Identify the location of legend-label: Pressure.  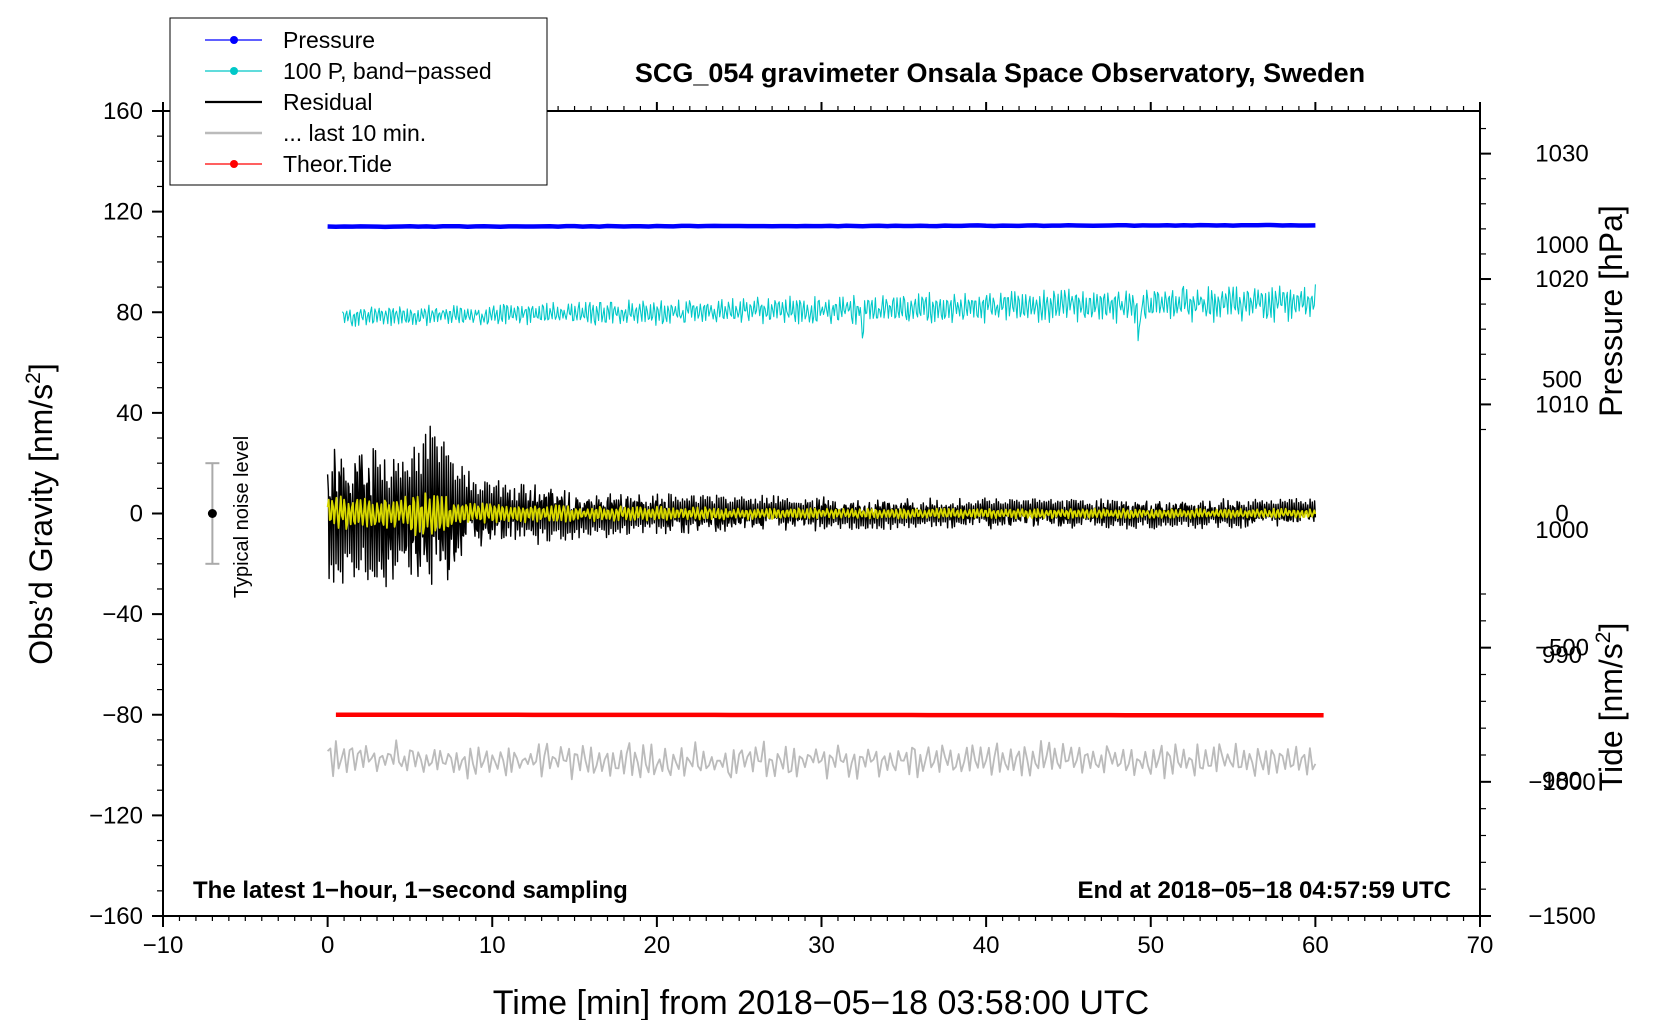
(329, 40).